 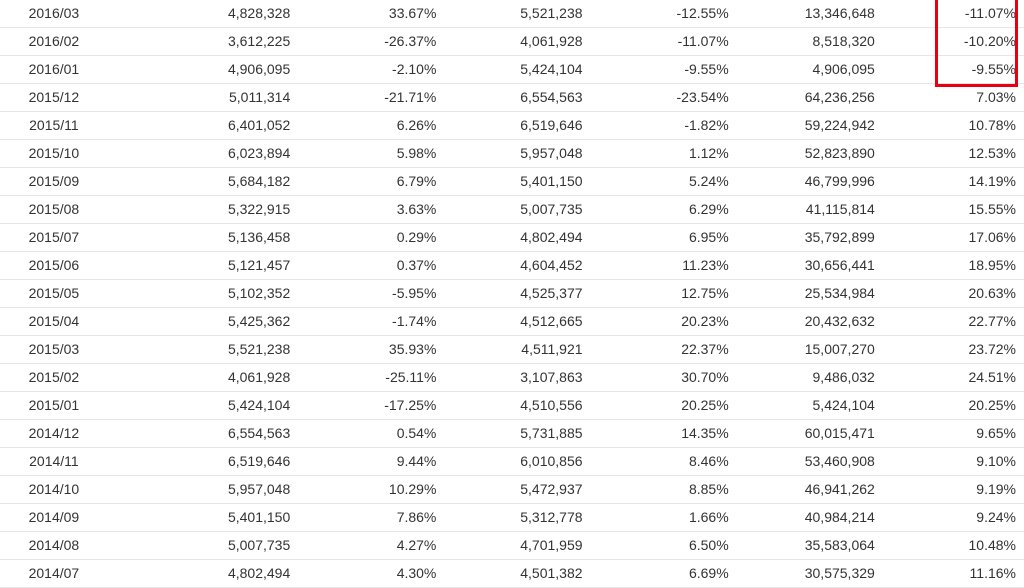 I want to click on period-cell: 2015/08, so click(x=54, y=210).